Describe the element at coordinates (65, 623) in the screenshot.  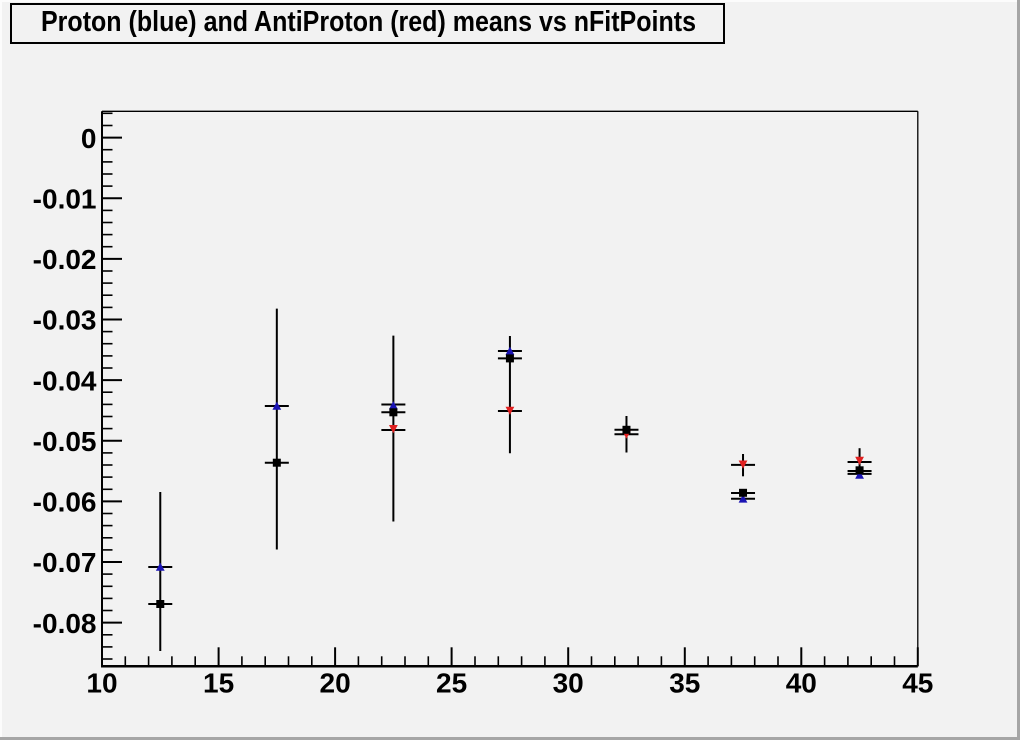
I see `svg-text: -0.08` at that location.